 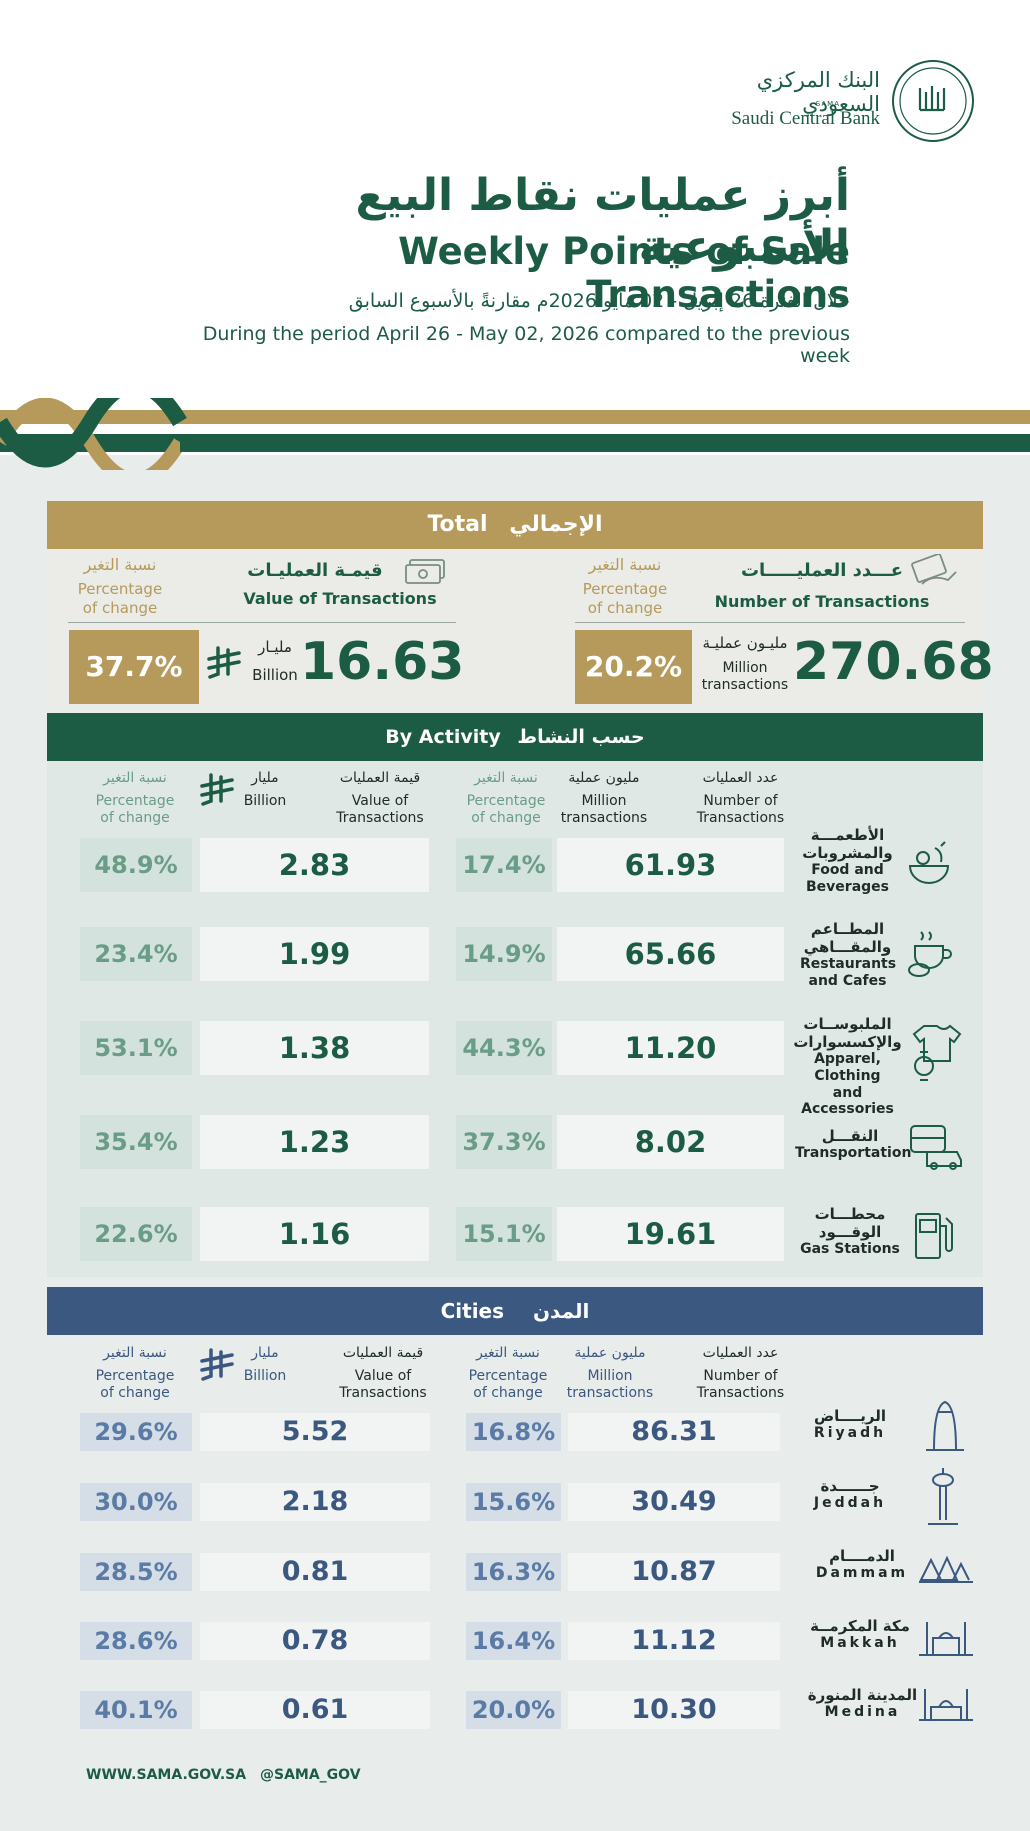 I want to click on total-section-bar: Total الإجمالي, so click(x=515, y=525).